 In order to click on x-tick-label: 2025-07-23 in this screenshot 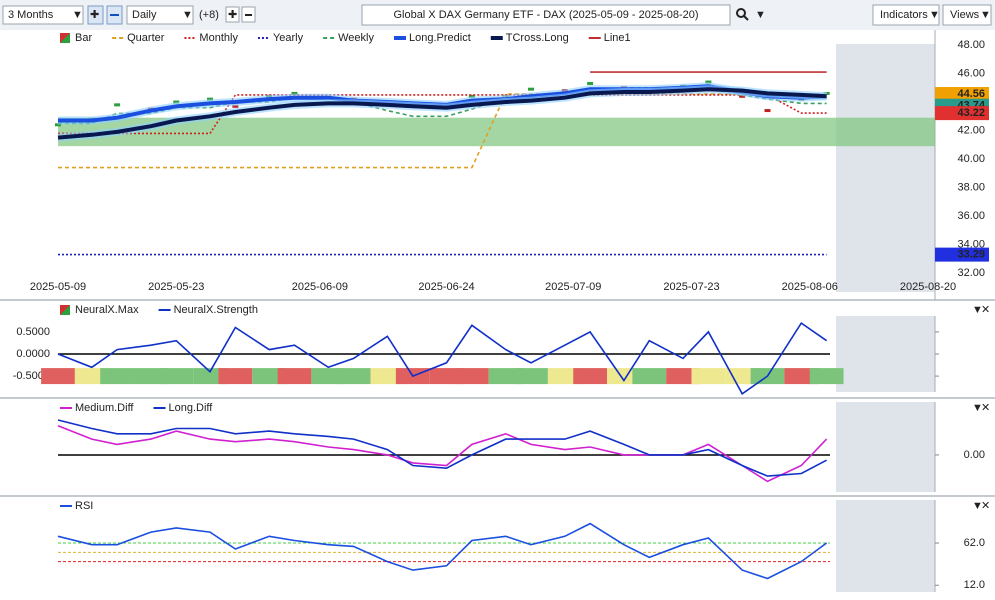, I will do `click(691, 287)`.